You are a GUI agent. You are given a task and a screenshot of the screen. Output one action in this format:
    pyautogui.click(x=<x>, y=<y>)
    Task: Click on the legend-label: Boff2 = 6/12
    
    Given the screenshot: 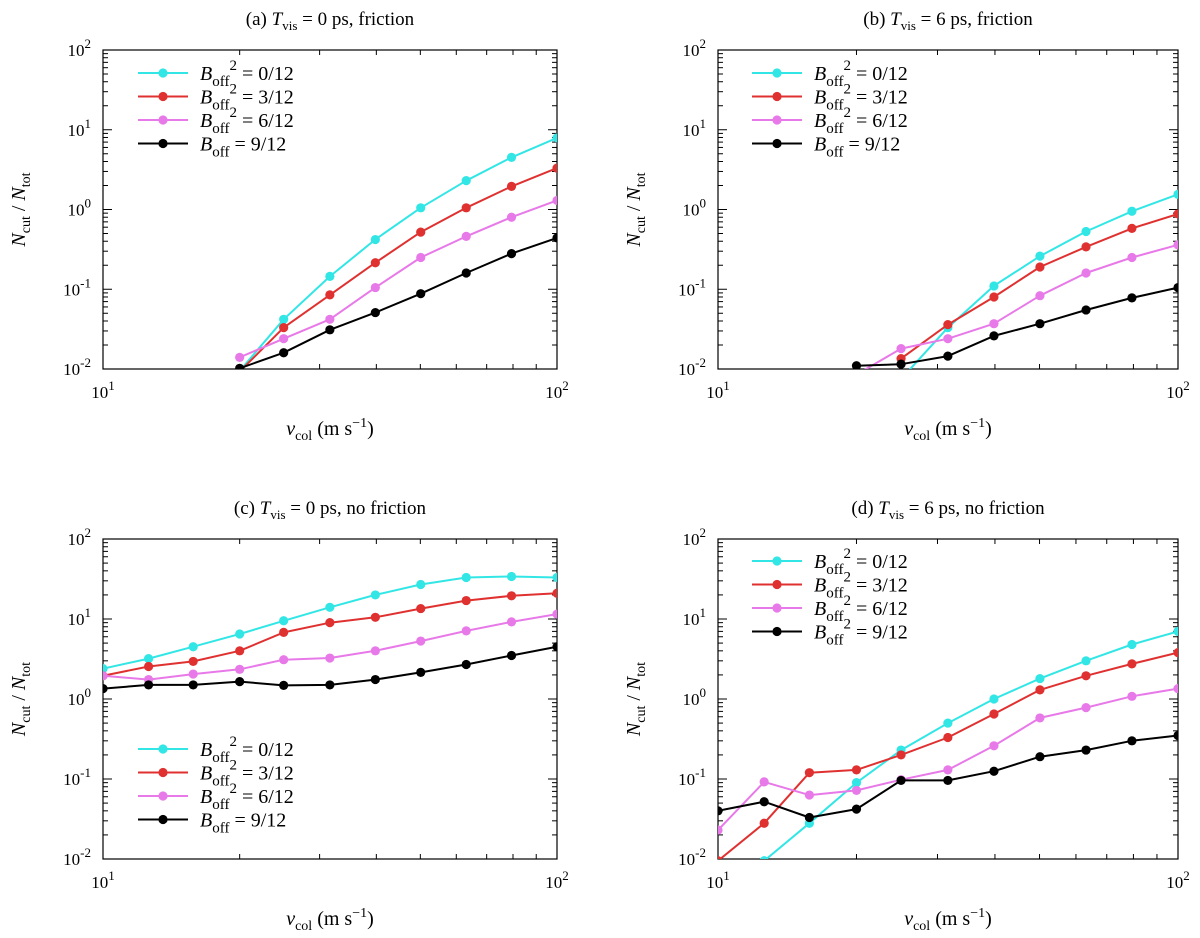 What is the action you would take?
    pyautogui.click(x=247, y=797)
    